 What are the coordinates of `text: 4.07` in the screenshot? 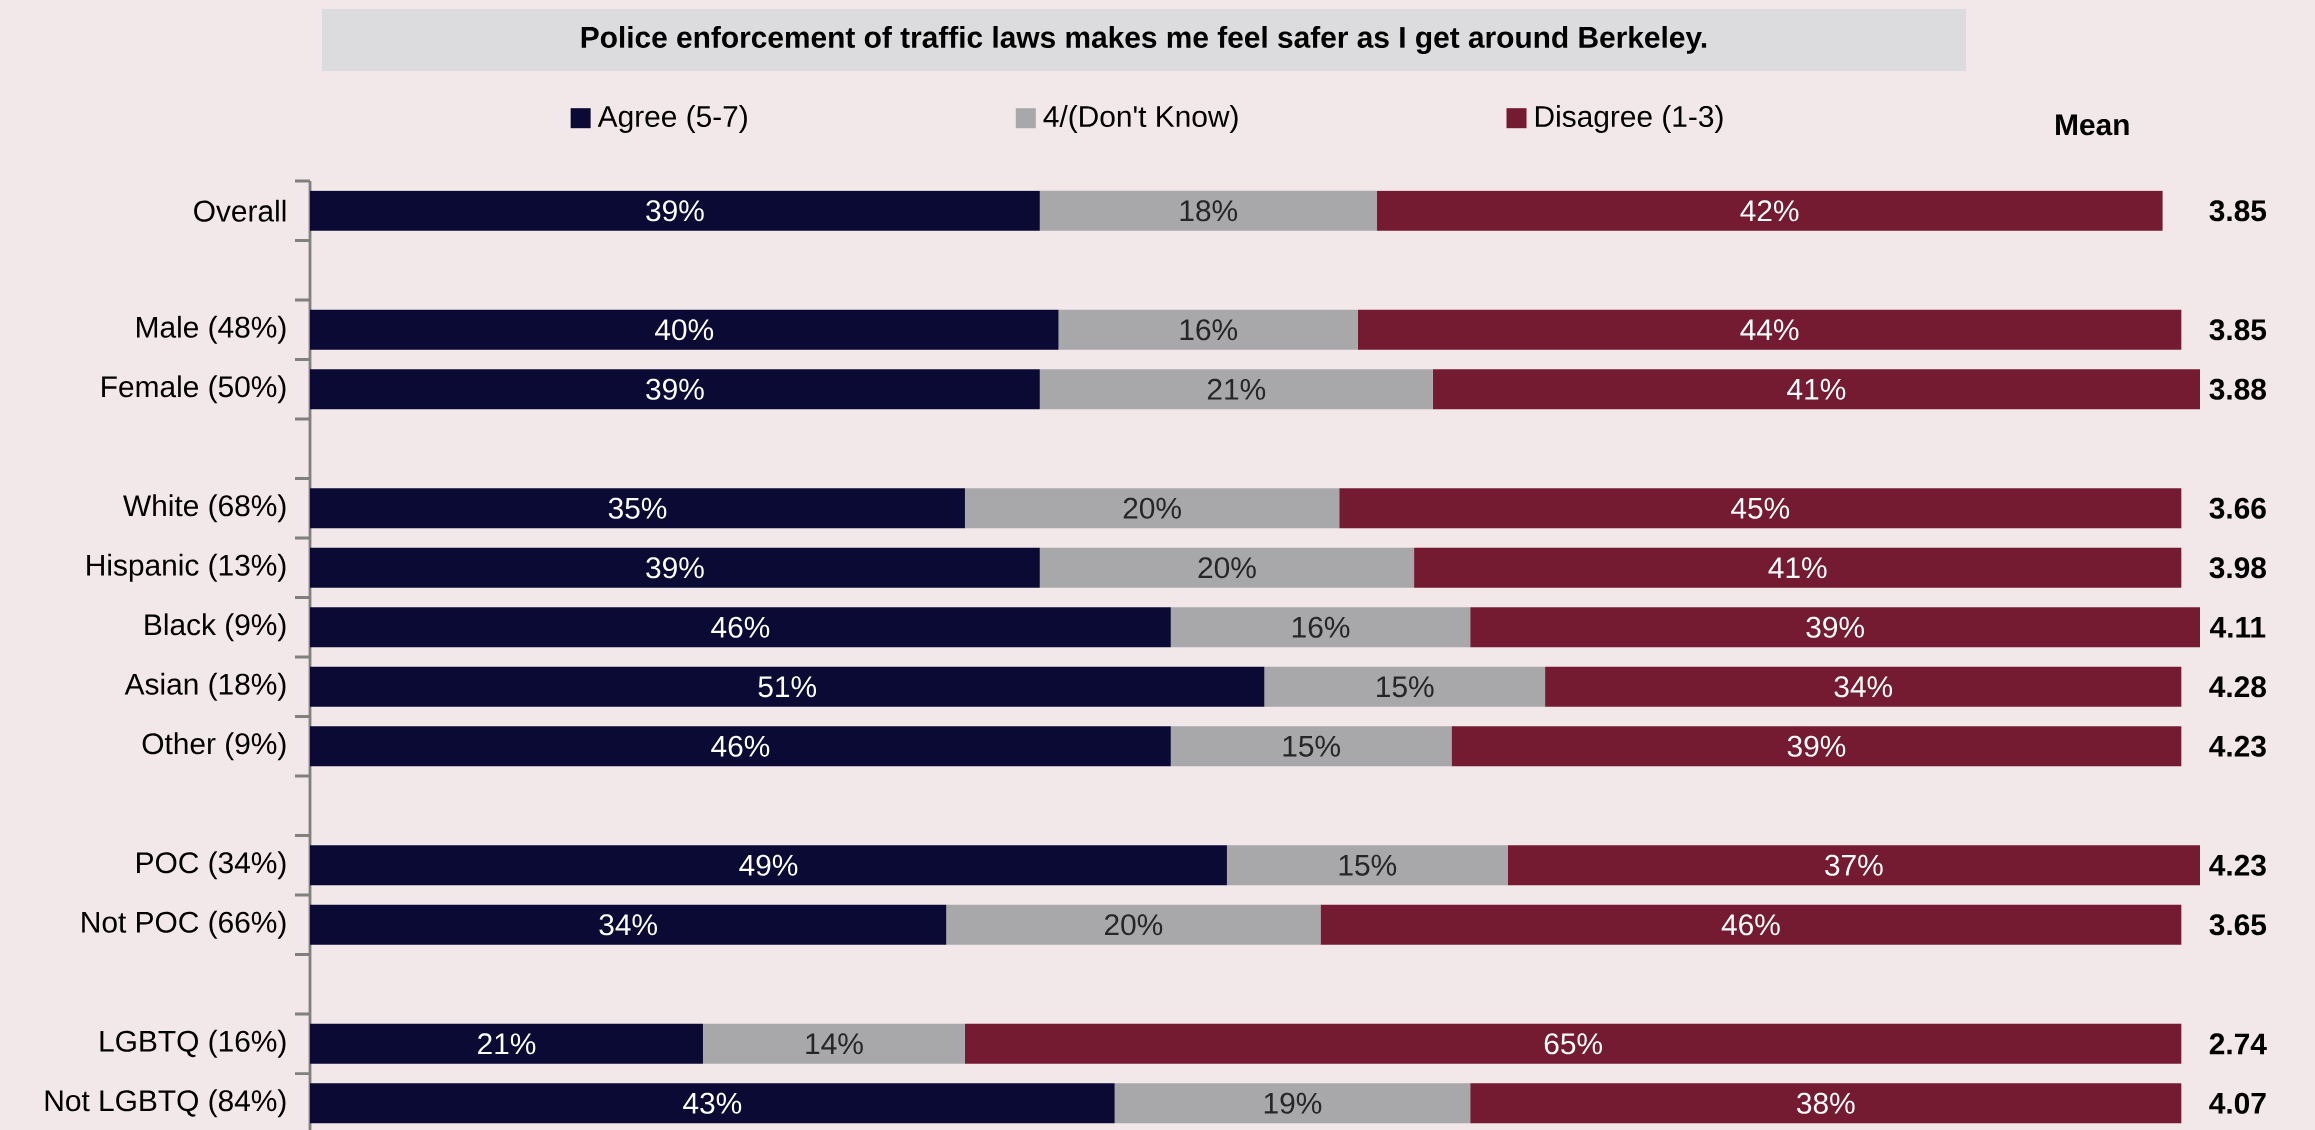 It's located at (2237, 1103).